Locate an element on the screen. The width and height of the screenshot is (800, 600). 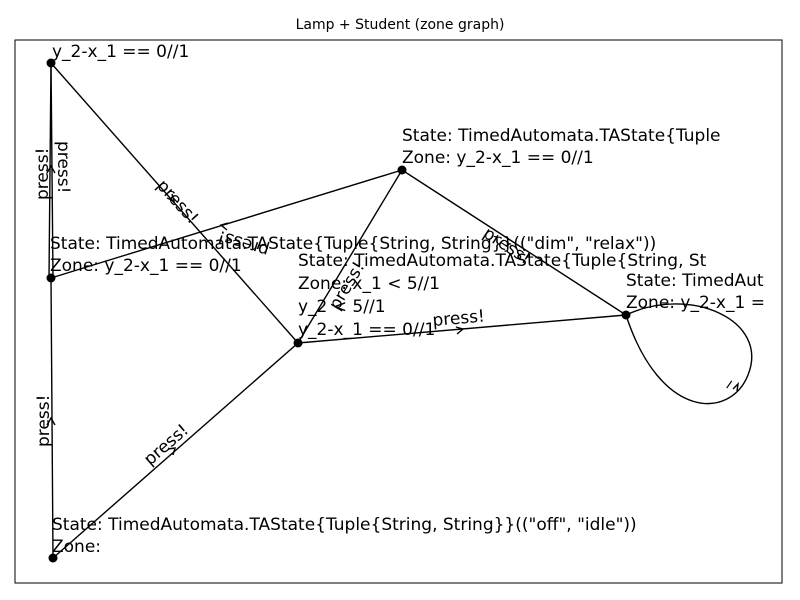
edge-upper-right-to-center is located at coordinates (350, 256).